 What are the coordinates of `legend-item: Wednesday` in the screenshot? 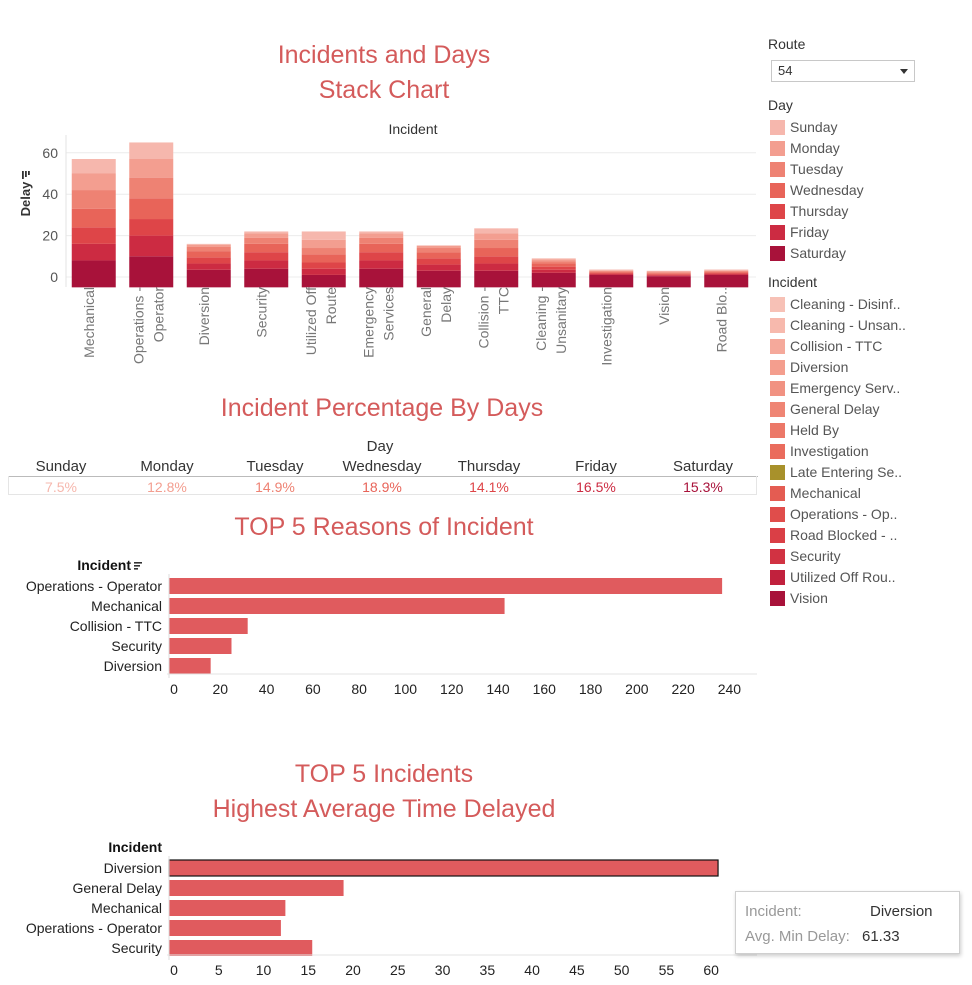 It's located at (817, 190).